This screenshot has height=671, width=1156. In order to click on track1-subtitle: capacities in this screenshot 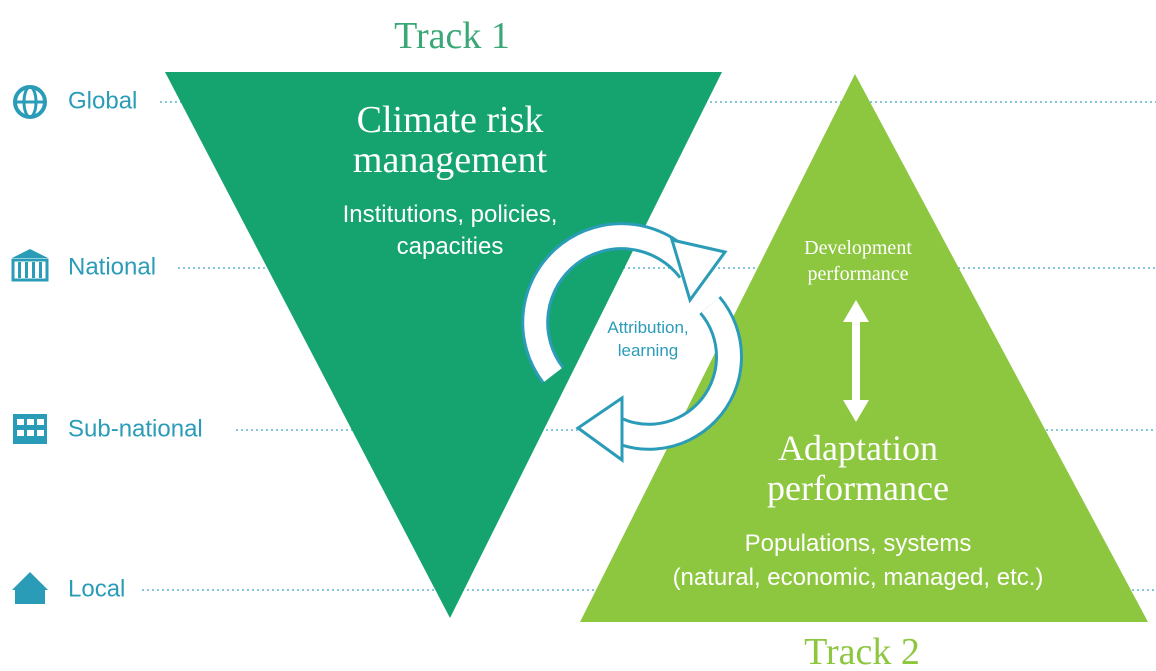, I will do `click(450, 246)`.